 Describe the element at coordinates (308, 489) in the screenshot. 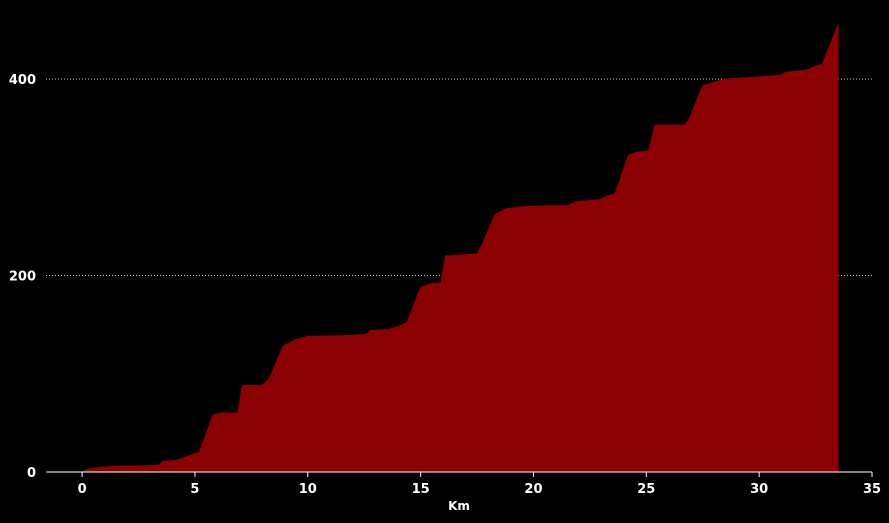

I see `x-tick-label-10: 10` at that location.